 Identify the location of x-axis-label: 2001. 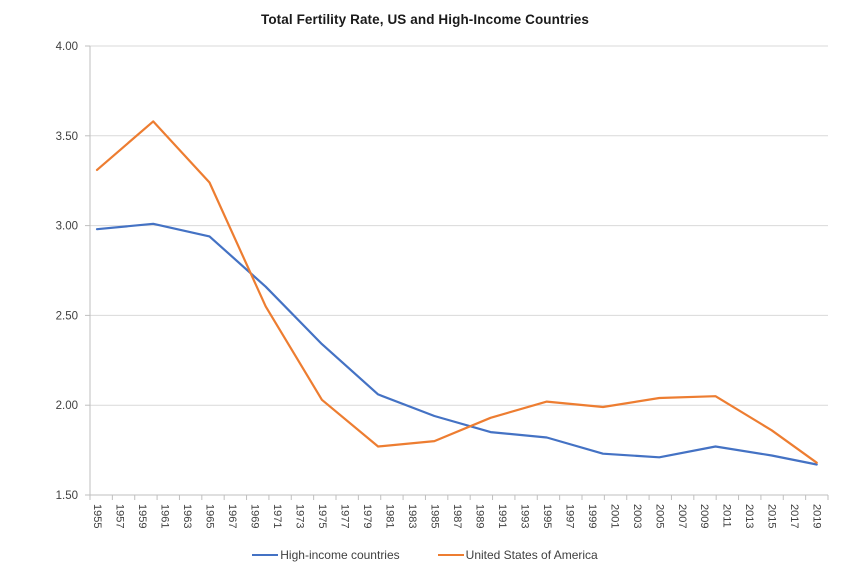
(614, 516).